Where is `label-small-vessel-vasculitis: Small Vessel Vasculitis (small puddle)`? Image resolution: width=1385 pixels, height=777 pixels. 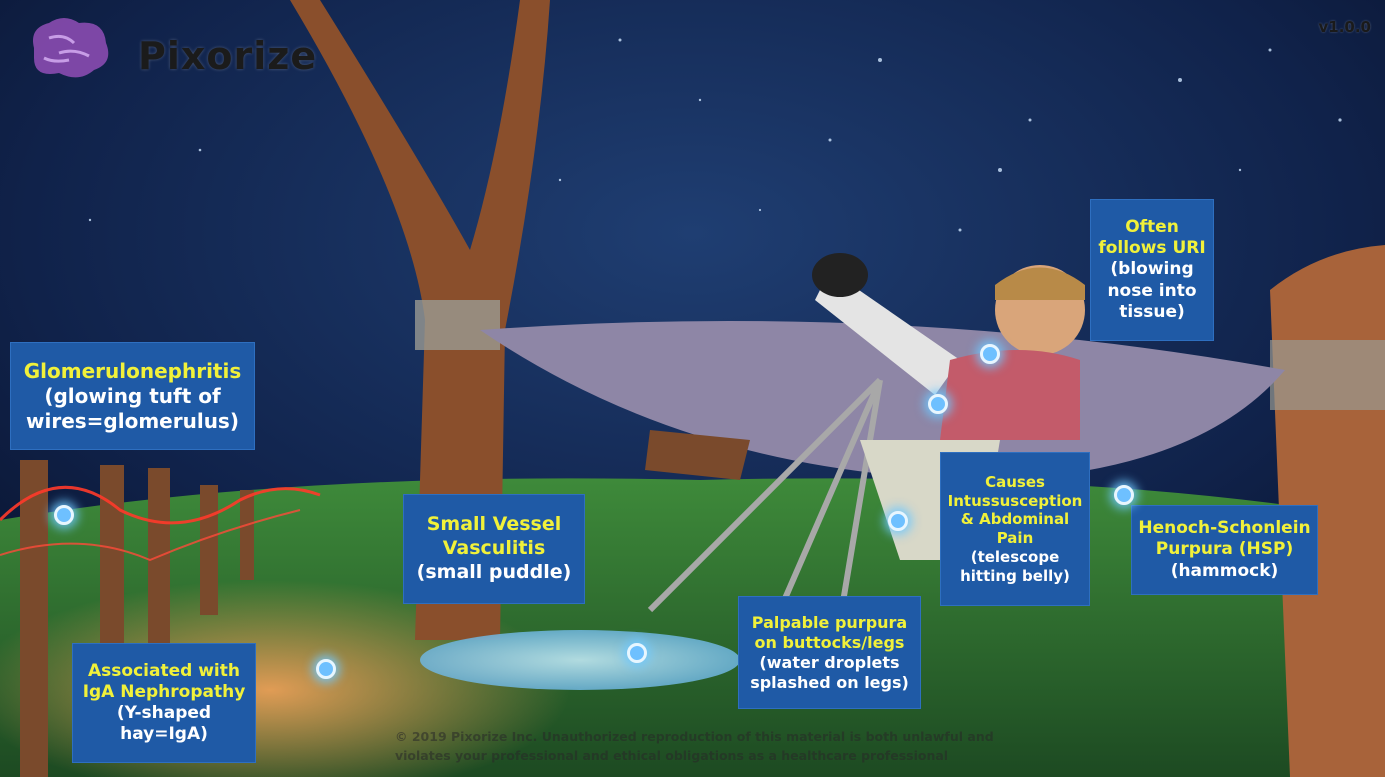 label-small-vessel-vasculitis: Small Vessel Vasculitis (small puddle) is located at coordinates (494, 549).